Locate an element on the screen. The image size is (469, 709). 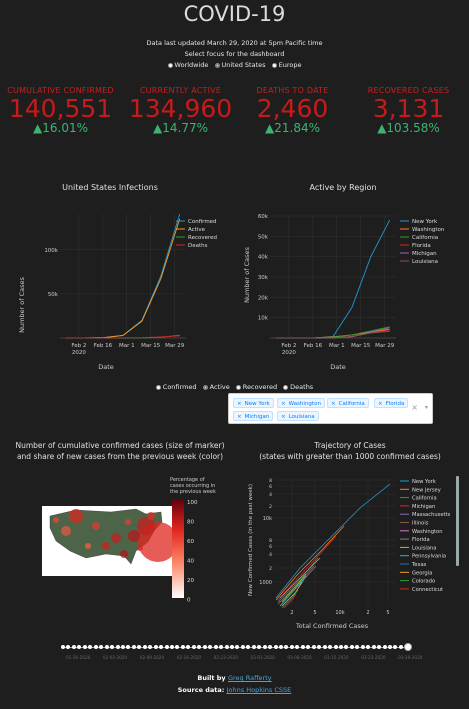
clear-all-icon: × is located at coordinates (414, 407).